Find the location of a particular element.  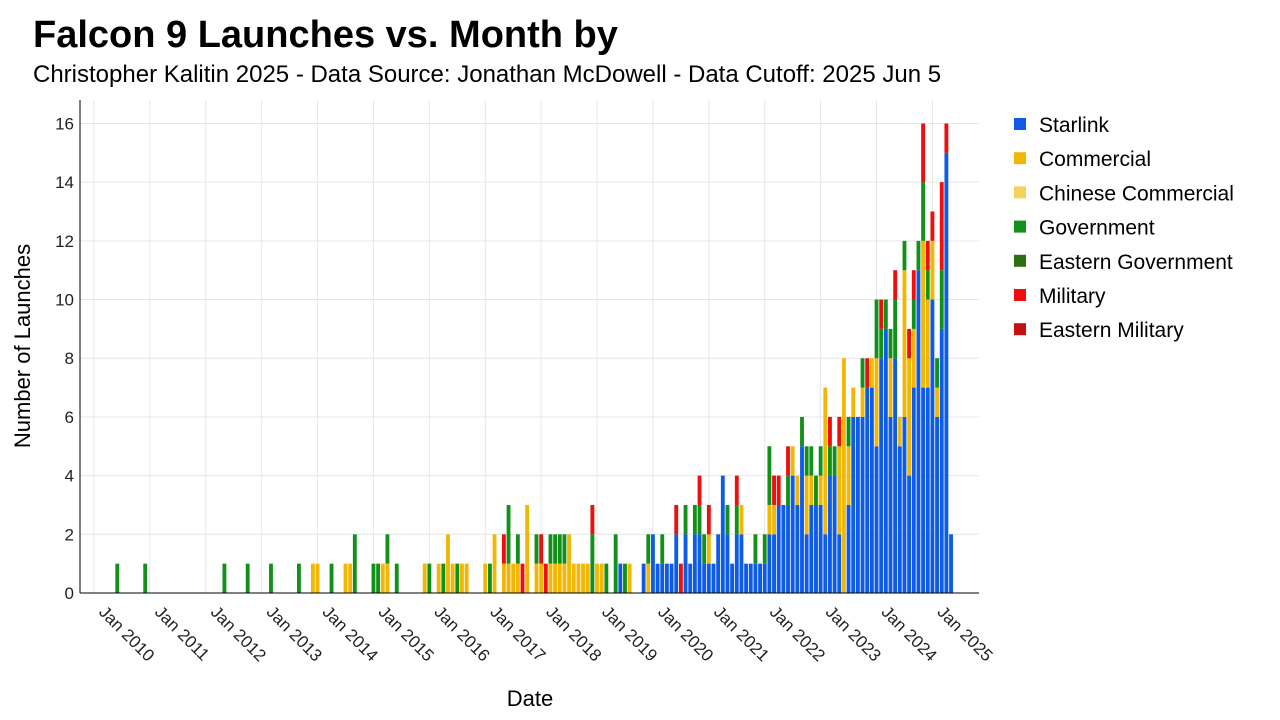

x-tick-label: Jan 2012 is located at coordinates (238, 633).